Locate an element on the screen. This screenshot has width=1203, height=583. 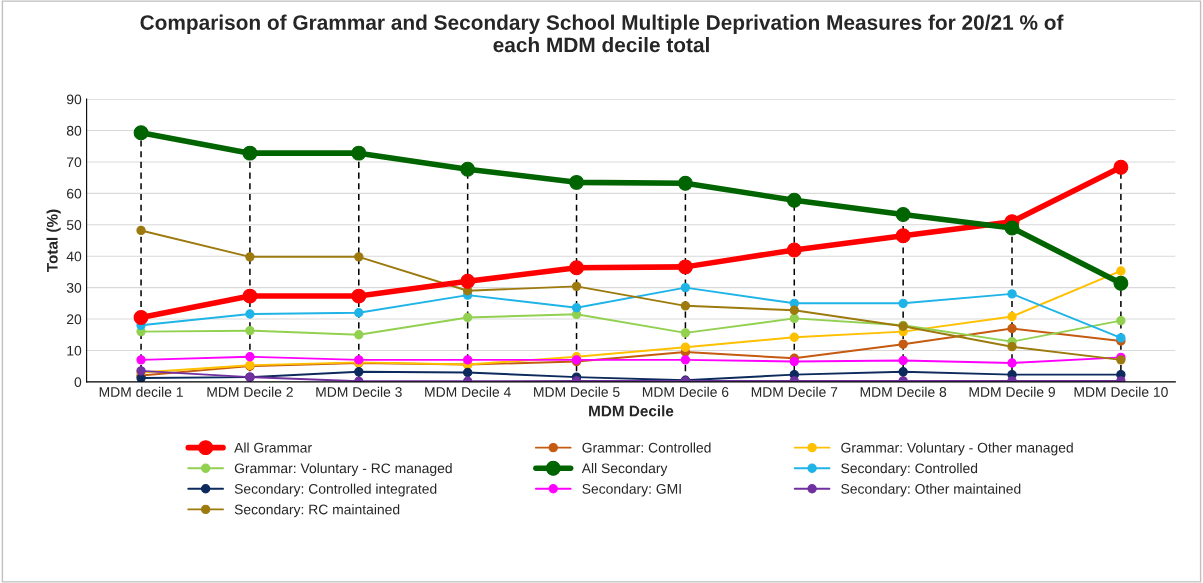
legend-label: Secondary: Other maintained is located at coordinates (931, 490).